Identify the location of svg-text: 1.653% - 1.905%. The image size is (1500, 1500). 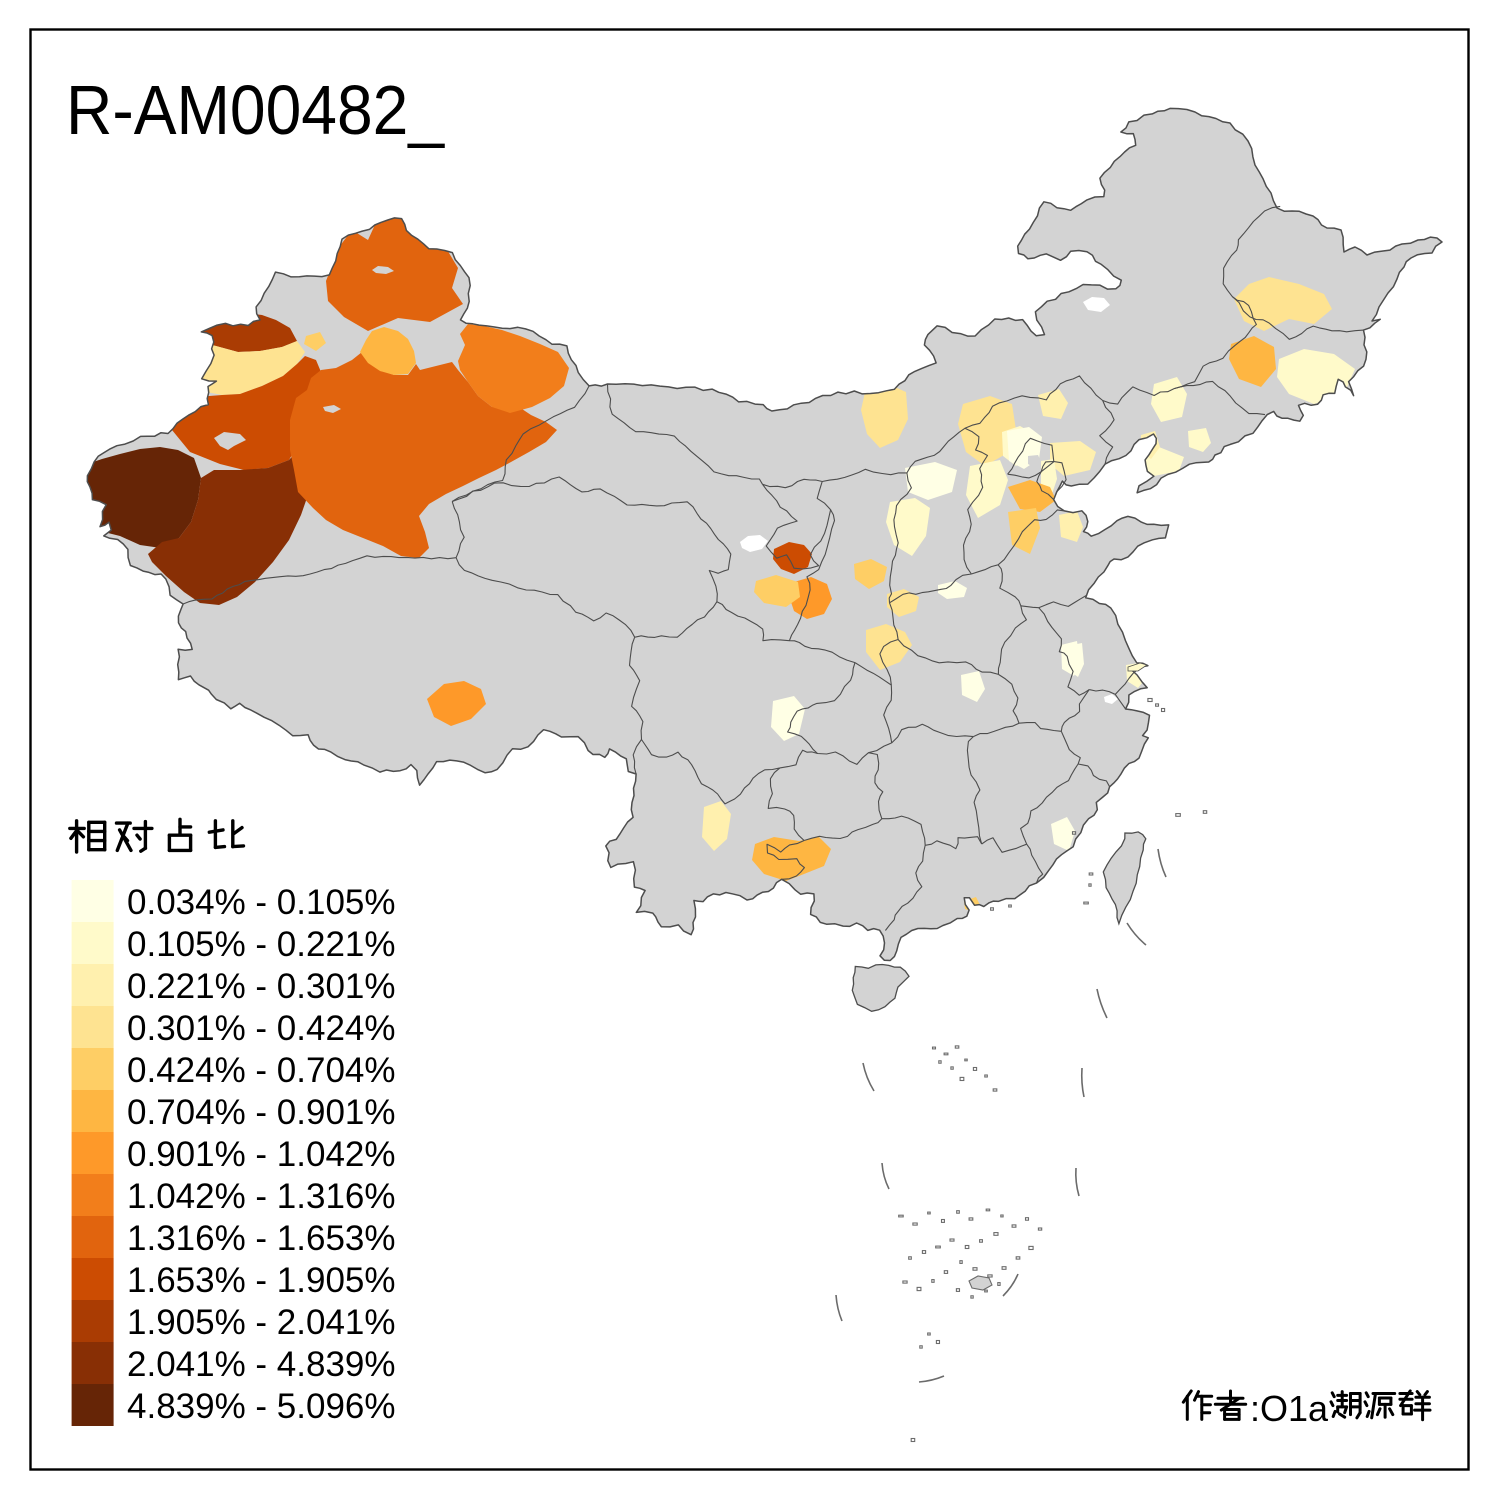
(261, 1280).